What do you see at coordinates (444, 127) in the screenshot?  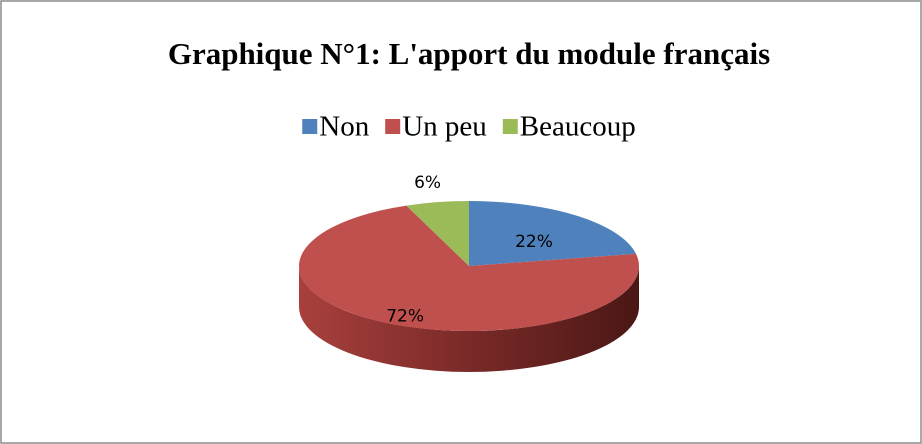 I see `legend-label: Un peu` at bounding box center [444, 127].